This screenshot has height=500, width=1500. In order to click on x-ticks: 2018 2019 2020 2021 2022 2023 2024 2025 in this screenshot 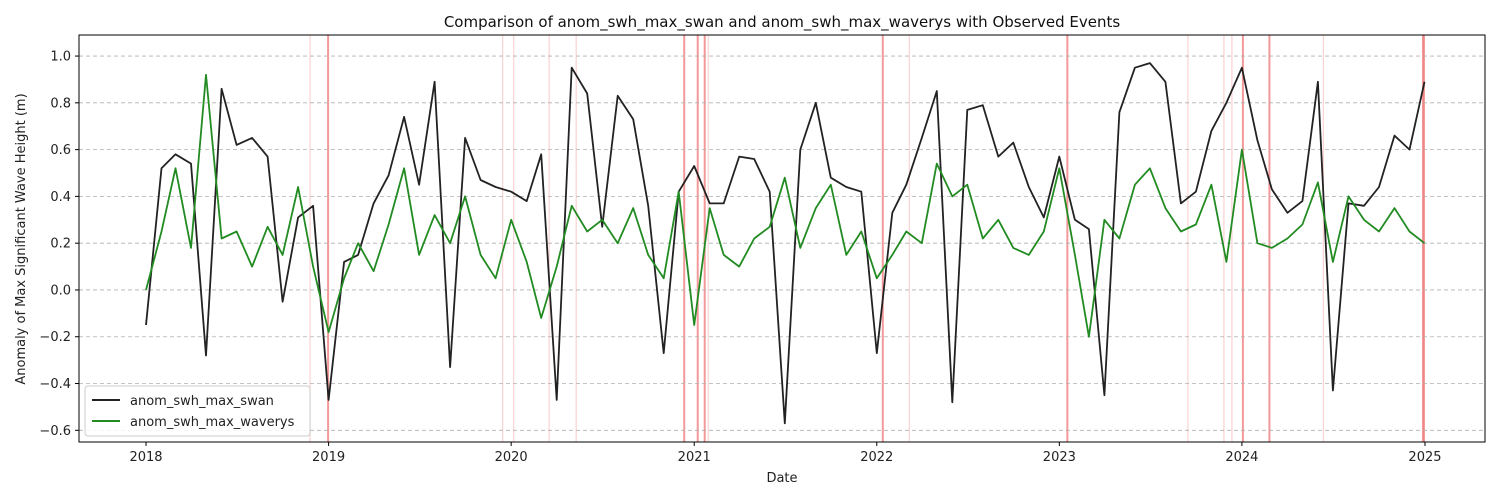, I will do `click(785, 453)`.